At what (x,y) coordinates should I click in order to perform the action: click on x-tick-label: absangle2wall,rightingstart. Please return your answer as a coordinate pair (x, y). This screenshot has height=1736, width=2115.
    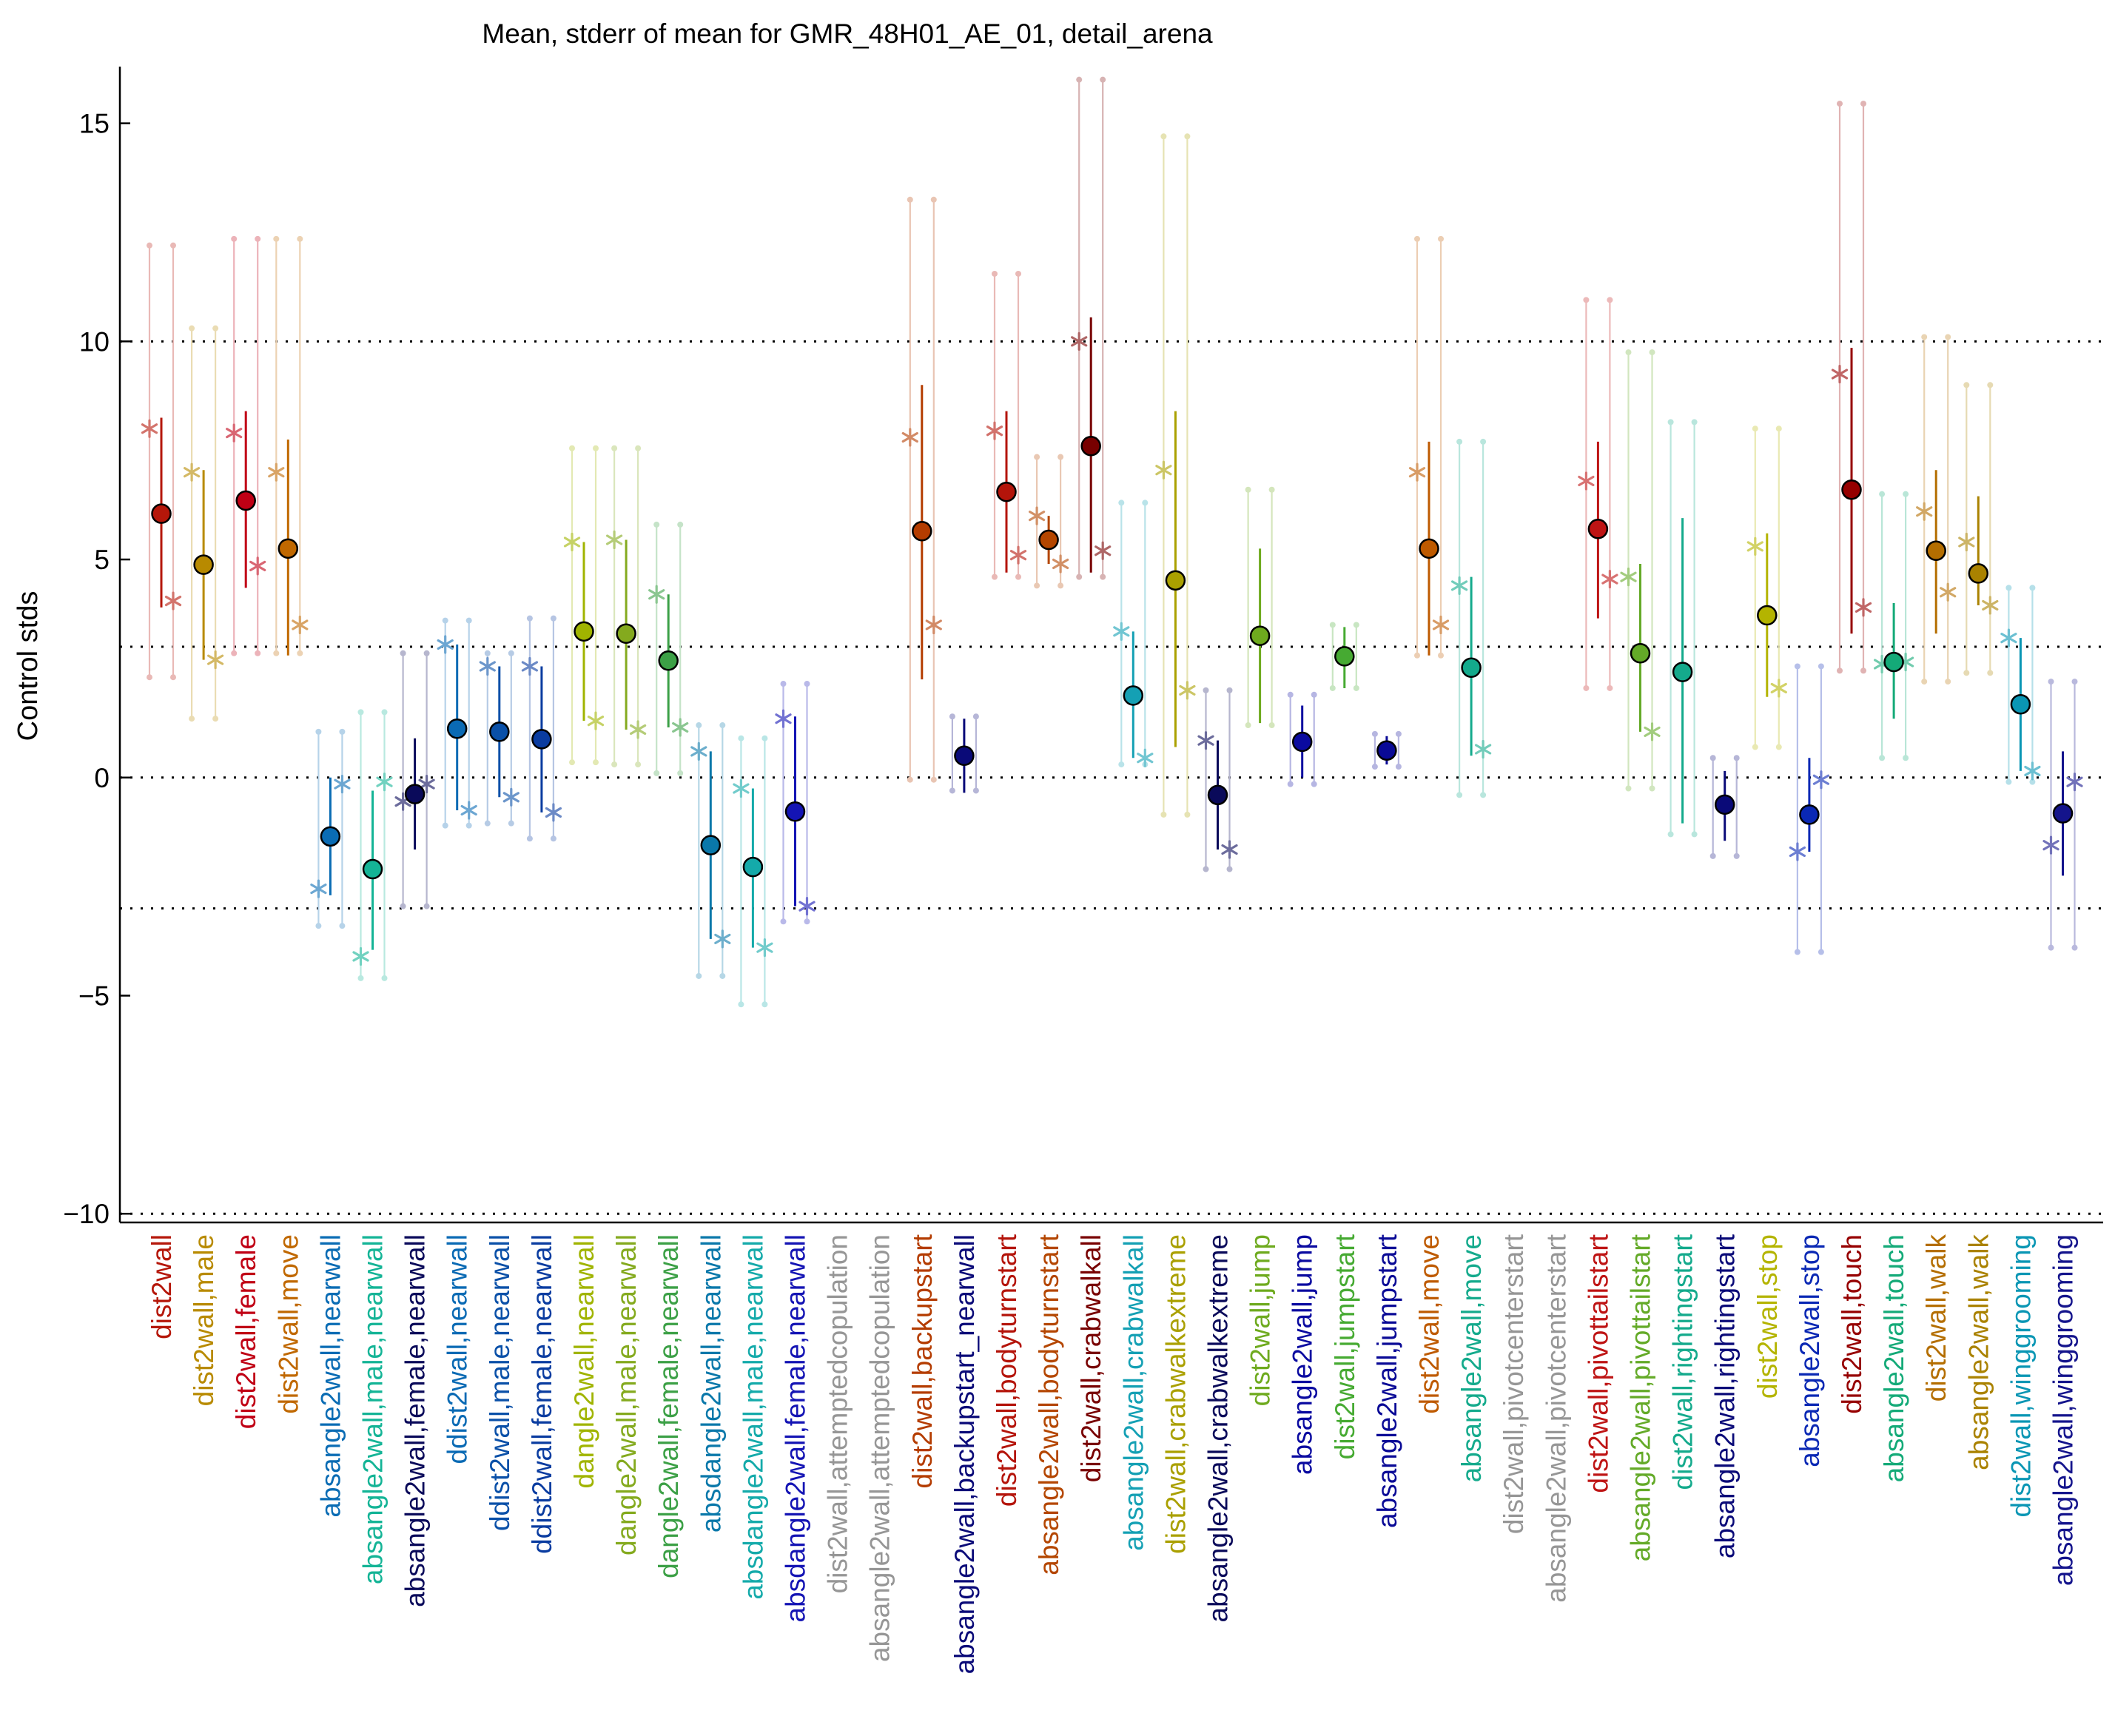
    Looking at the image, I should click on (1725, 1396).